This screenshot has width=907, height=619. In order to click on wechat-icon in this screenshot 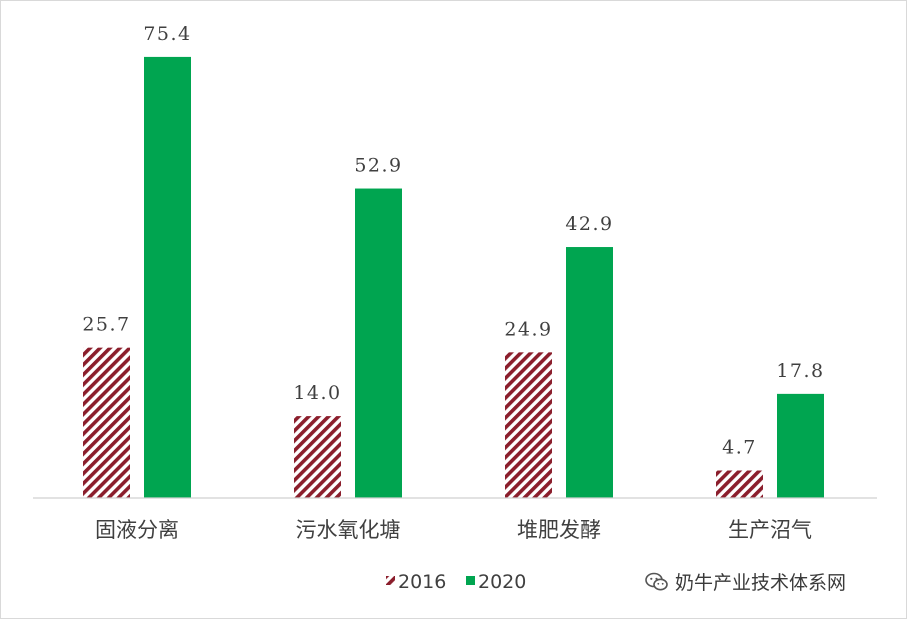, I will do `click(656, 581)`.